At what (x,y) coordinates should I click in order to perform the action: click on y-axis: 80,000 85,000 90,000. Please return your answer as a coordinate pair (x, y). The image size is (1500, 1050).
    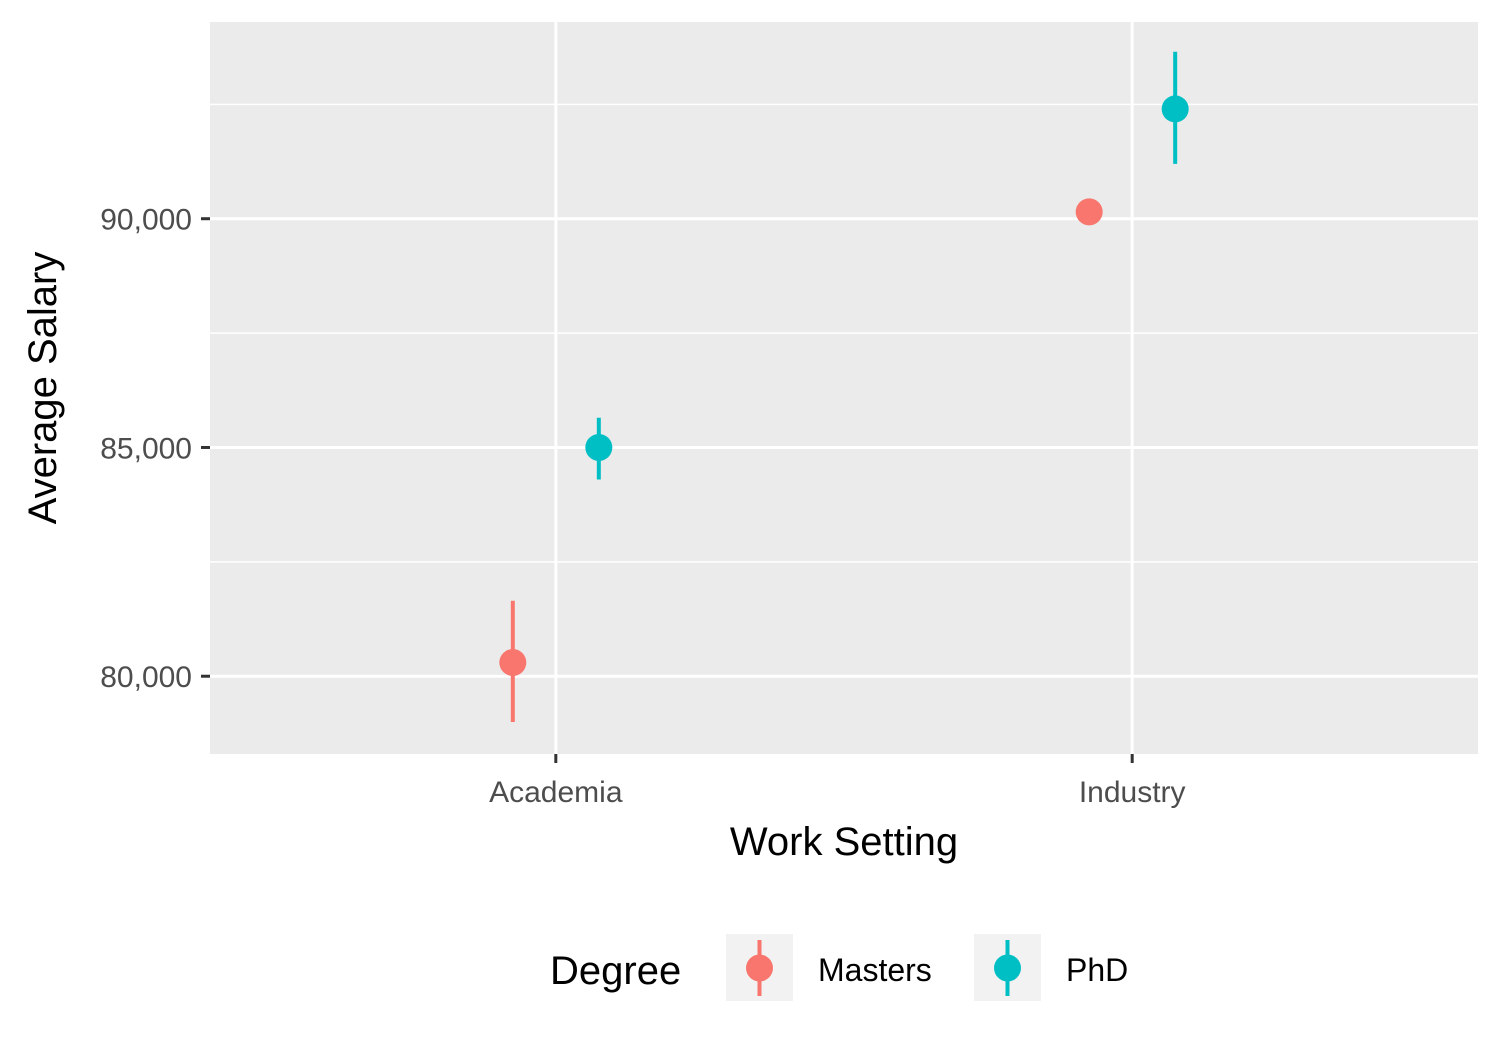
    Looking at the image, I should click on (155, 449).